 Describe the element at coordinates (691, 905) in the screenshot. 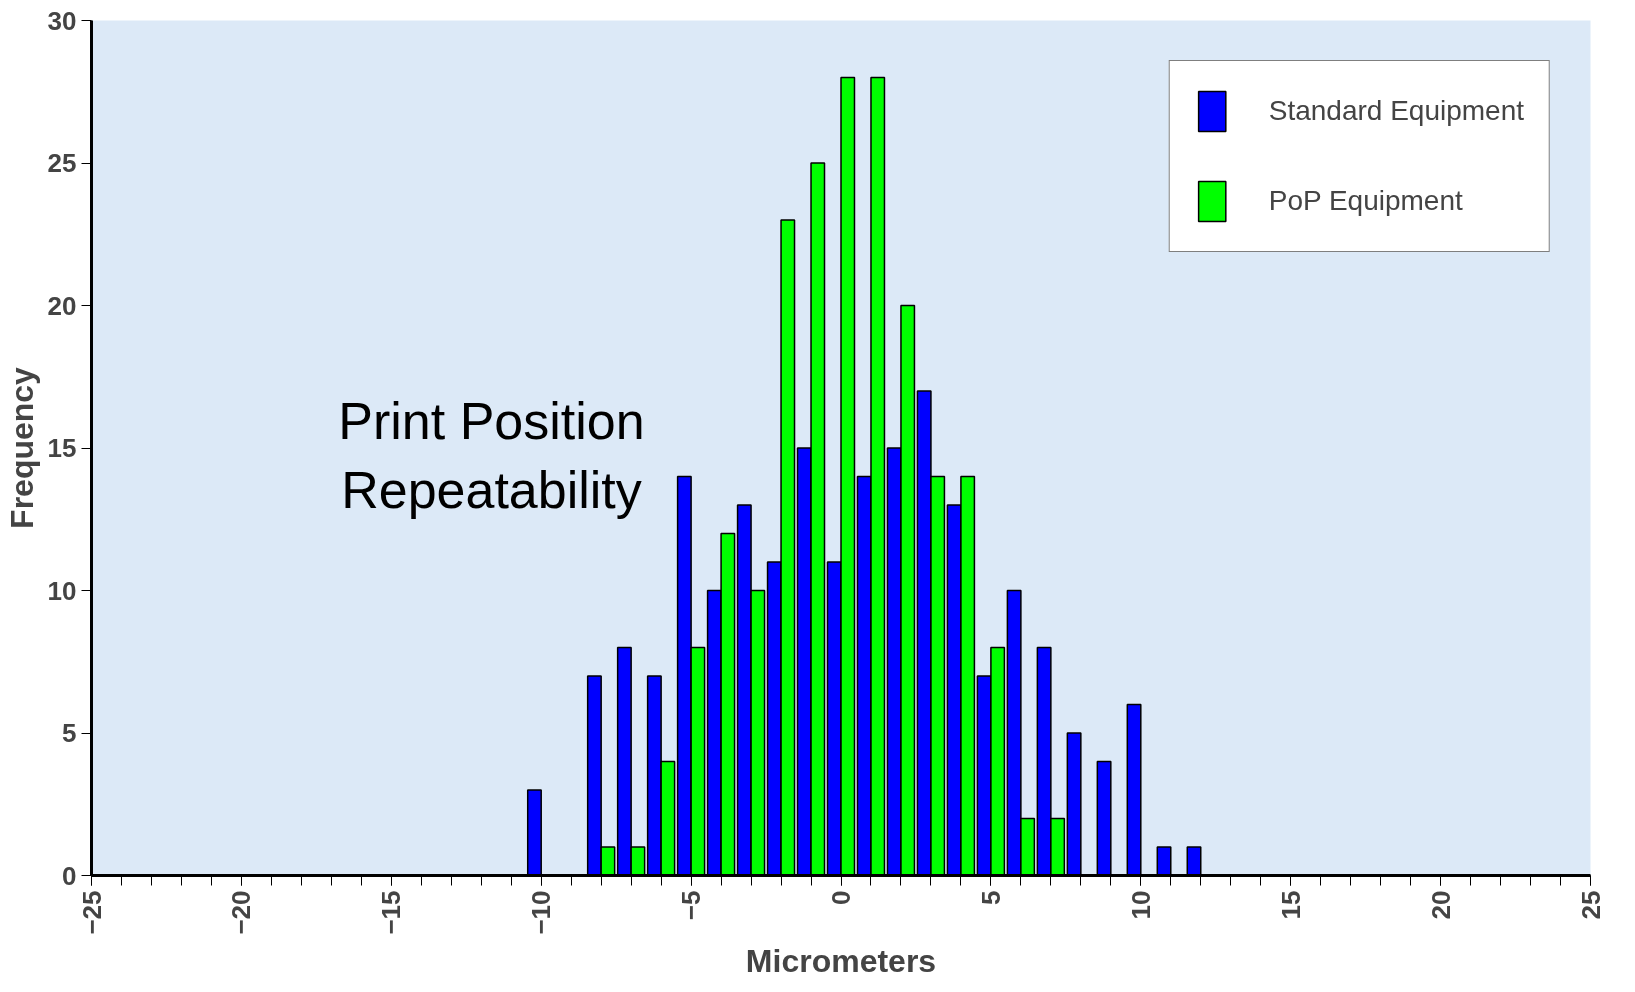

I see `x-tick-label: −5` at that location.